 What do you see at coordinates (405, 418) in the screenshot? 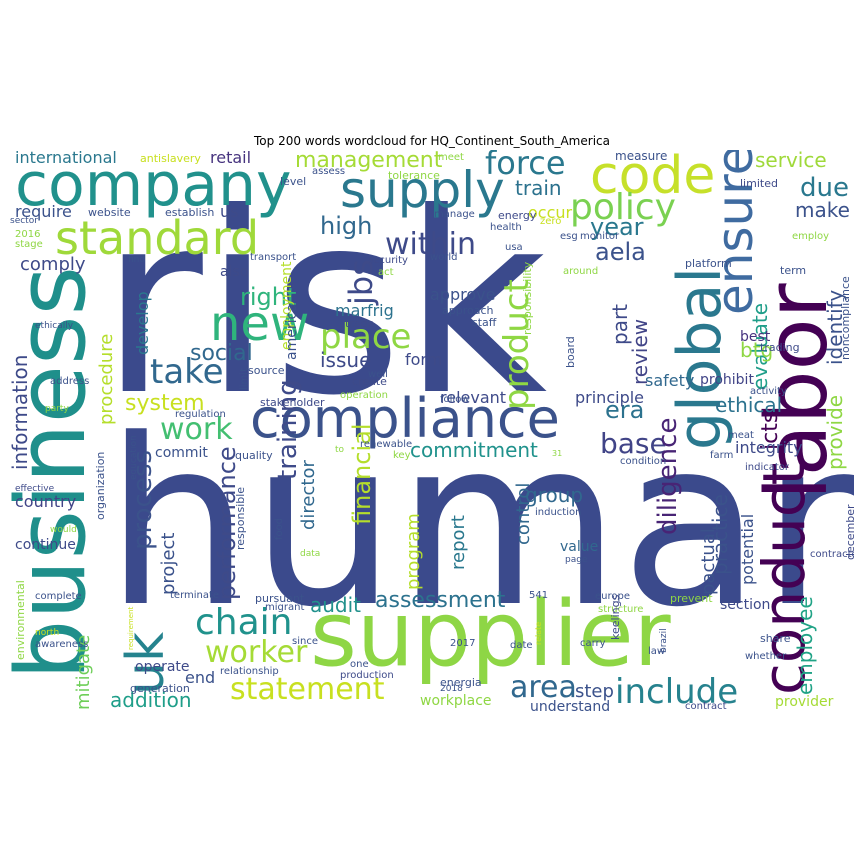
I see `word-compliance: compliance` at bounding box center [405, 418].